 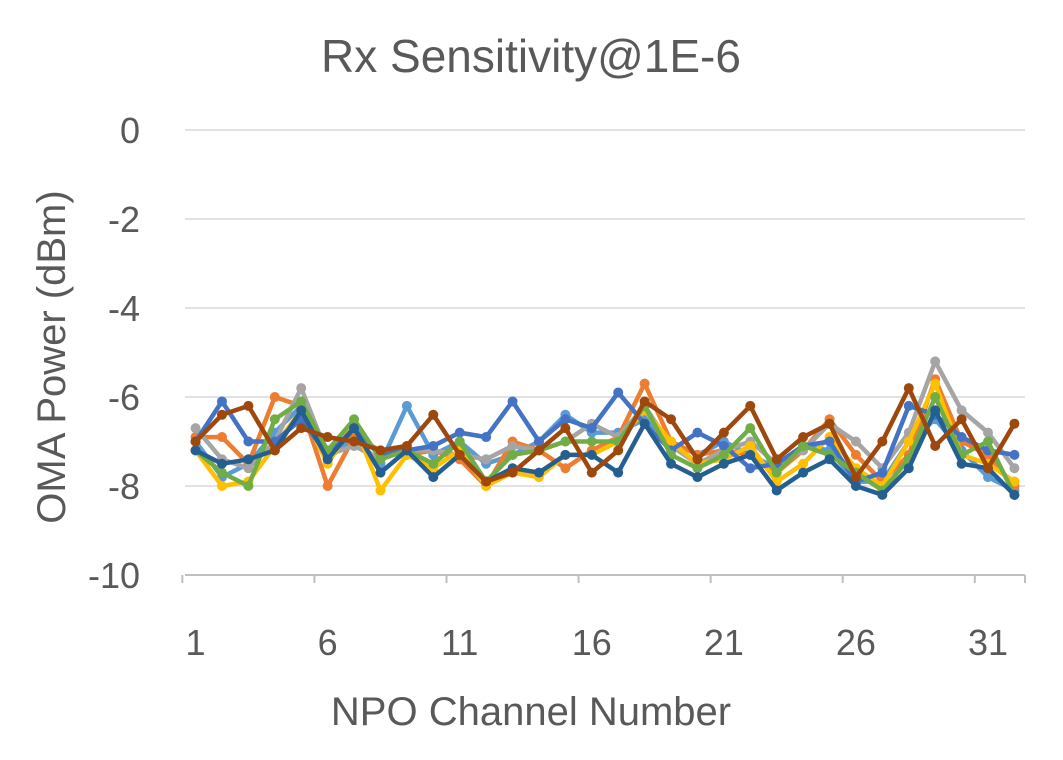 I want to click on y-axis-ticks: 0 -2 -4 -6 -8 -10, so click(x=114, y=353).